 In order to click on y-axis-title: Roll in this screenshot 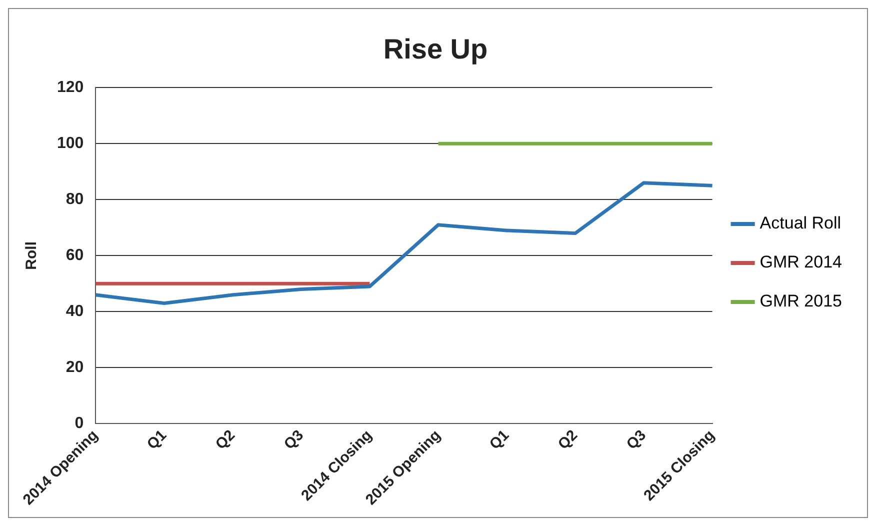, I will do `click(31, 255)`.